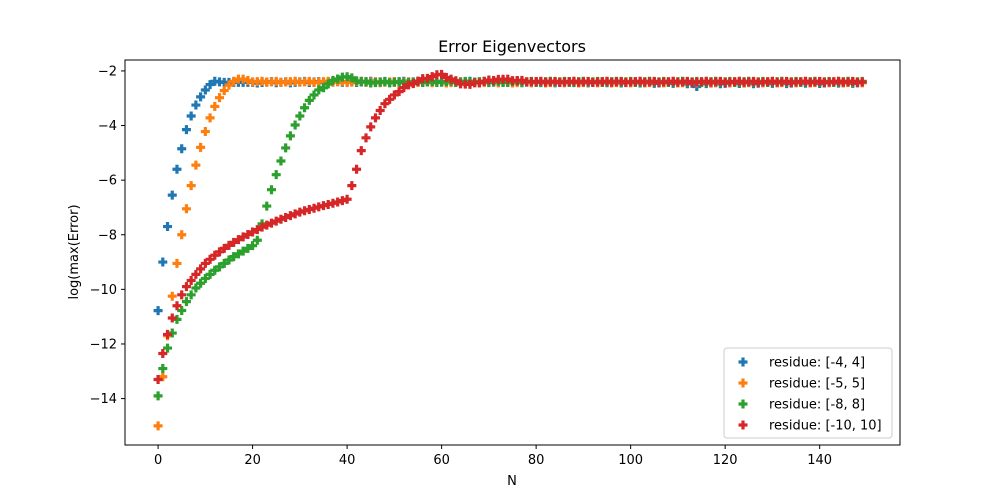 This screenshot has height=504, width=1000. I want to click on y-tick-label: −14, so click(103, 399).